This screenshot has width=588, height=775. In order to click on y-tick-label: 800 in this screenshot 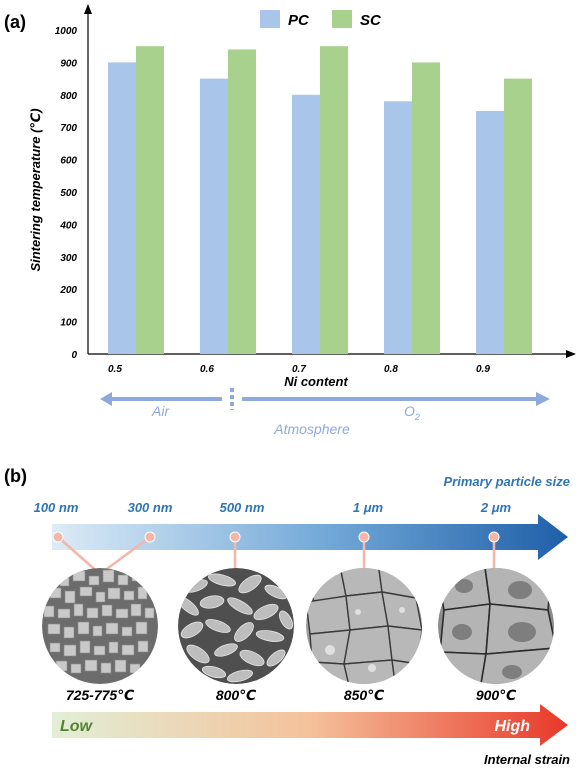, I will do `click(68, 96)`.